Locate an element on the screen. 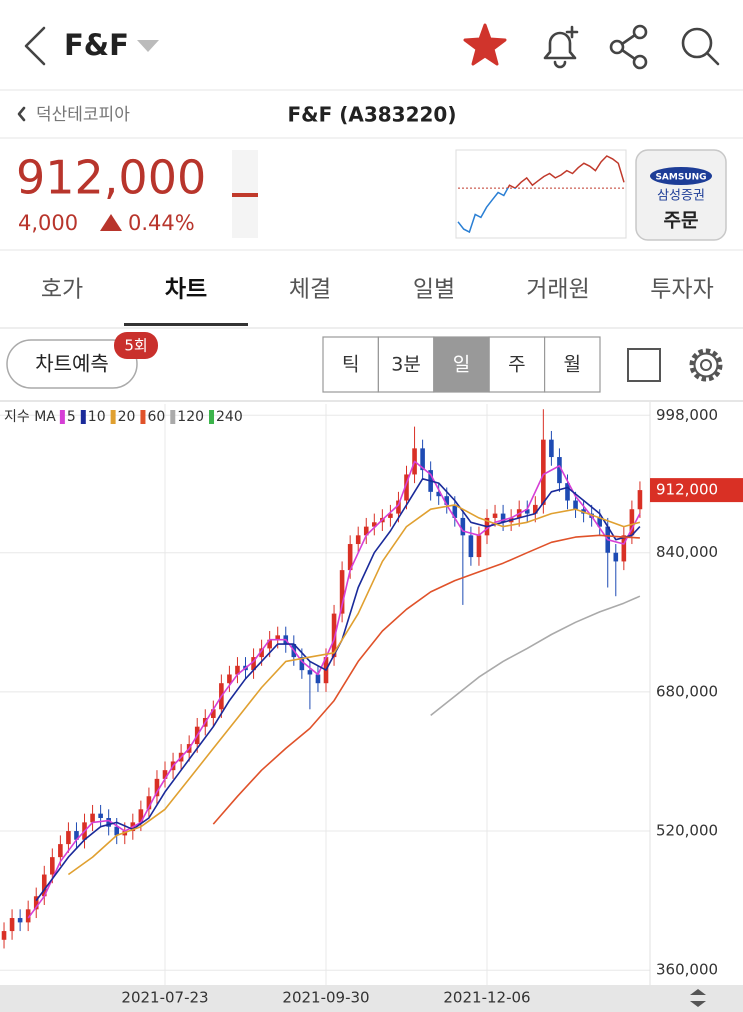  broker: 삼성증권 is located at coordinates (681, 196).